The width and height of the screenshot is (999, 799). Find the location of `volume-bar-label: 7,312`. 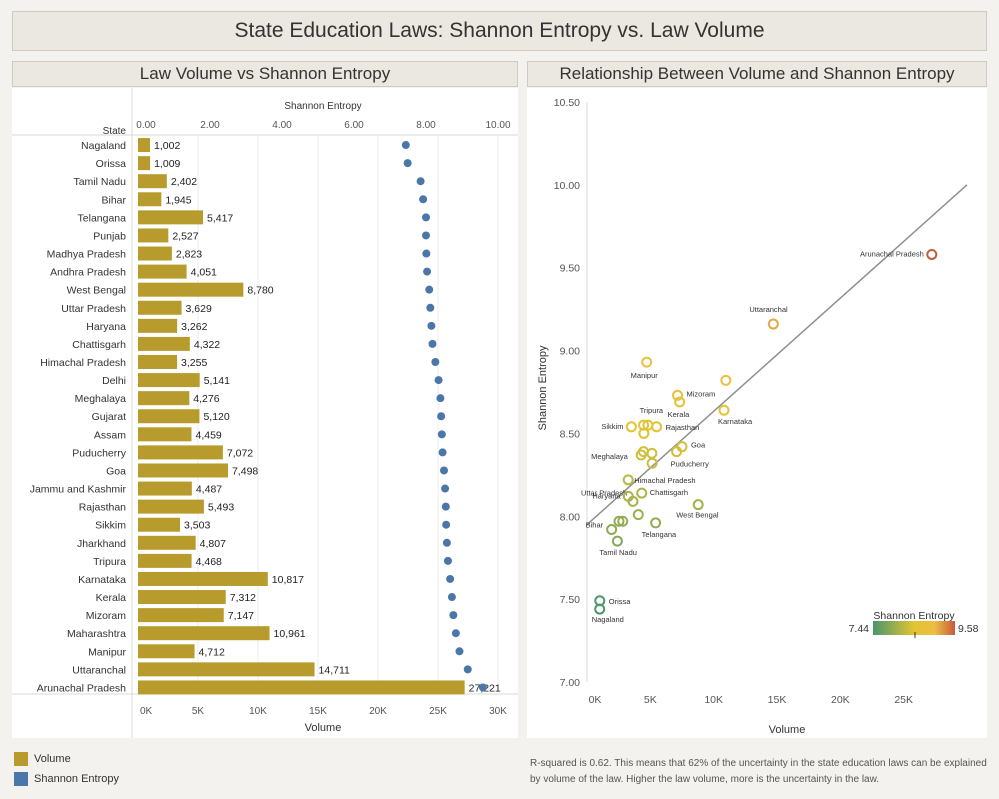

volume-bar-label: 7,312 is located at coordinates (243, 598).